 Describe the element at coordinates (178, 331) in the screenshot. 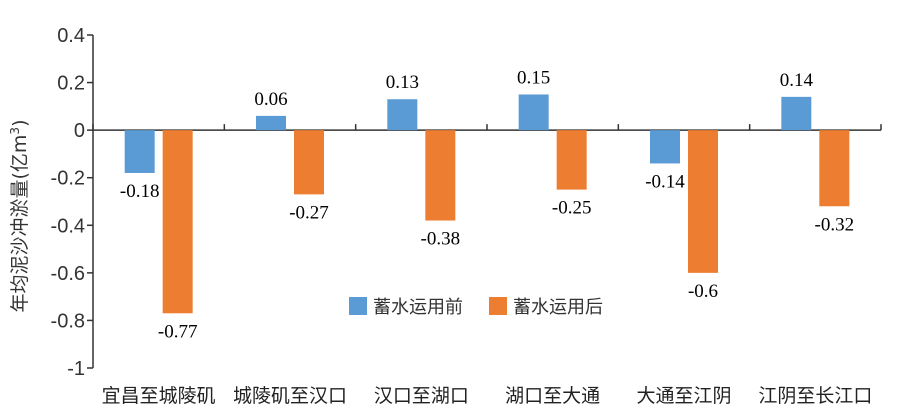

I see `data-label: -0.77` at that location.